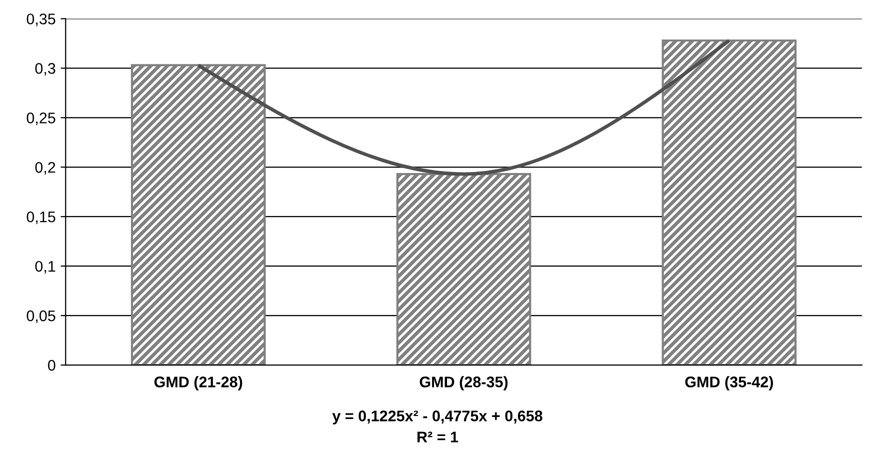  Describe the element at coordinates (729, 383) in the screenshot. I see `x-tick-label: GMD (35-42)` at that location.